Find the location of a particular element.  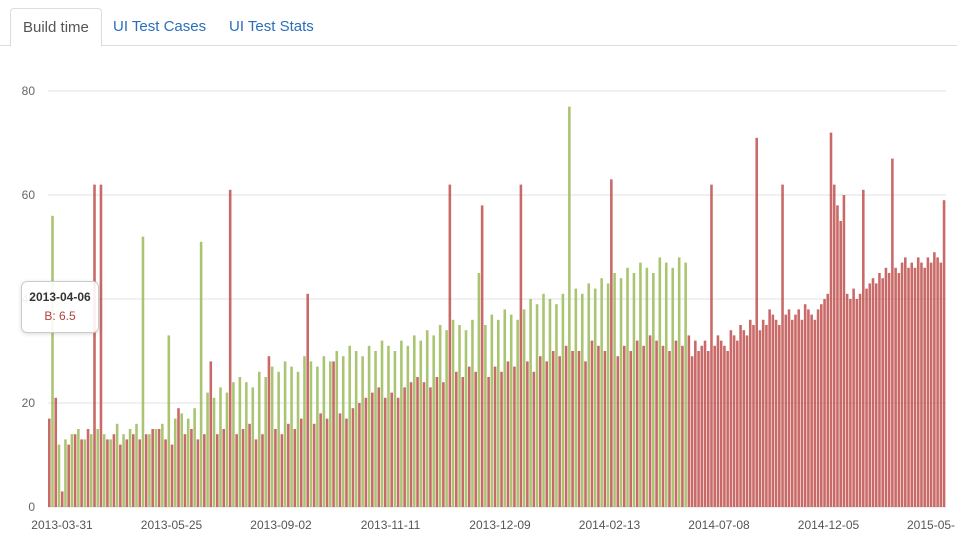

x-tick-label: 2015-05- is located at coordinates (931, 525).